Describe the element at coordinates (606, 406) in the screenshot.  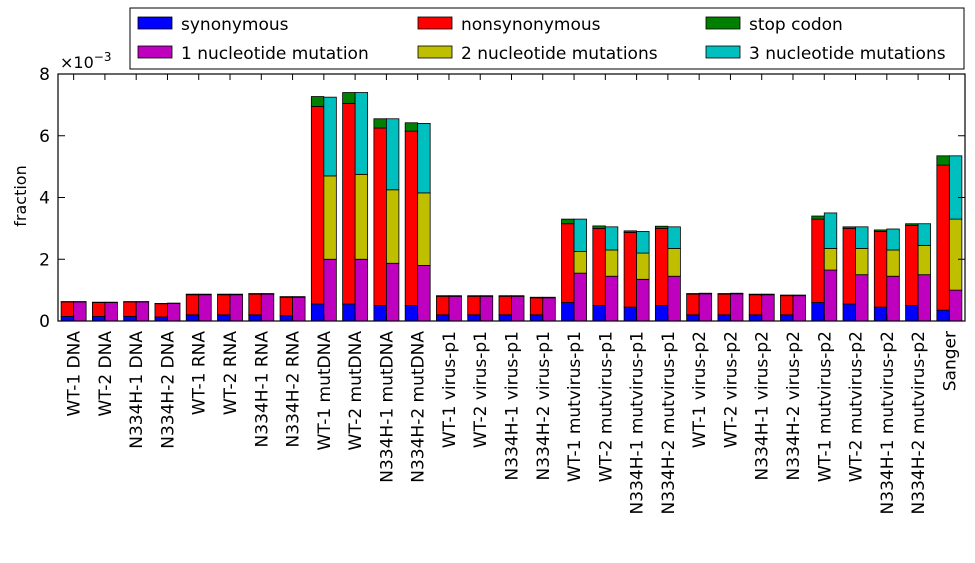
I see `x-tick-label: WT-2 mutvirus-p1` at that location.